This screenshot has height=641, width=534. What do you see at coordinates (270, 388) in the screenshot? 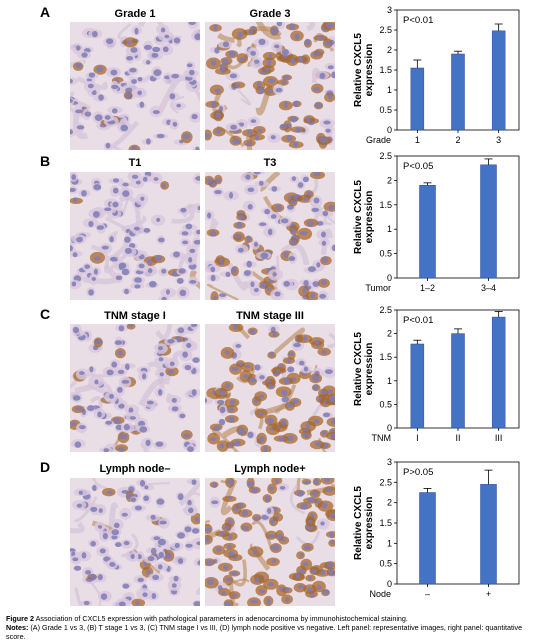
I see `histology-image-tnm-iii` at bounding box center [270, 388].